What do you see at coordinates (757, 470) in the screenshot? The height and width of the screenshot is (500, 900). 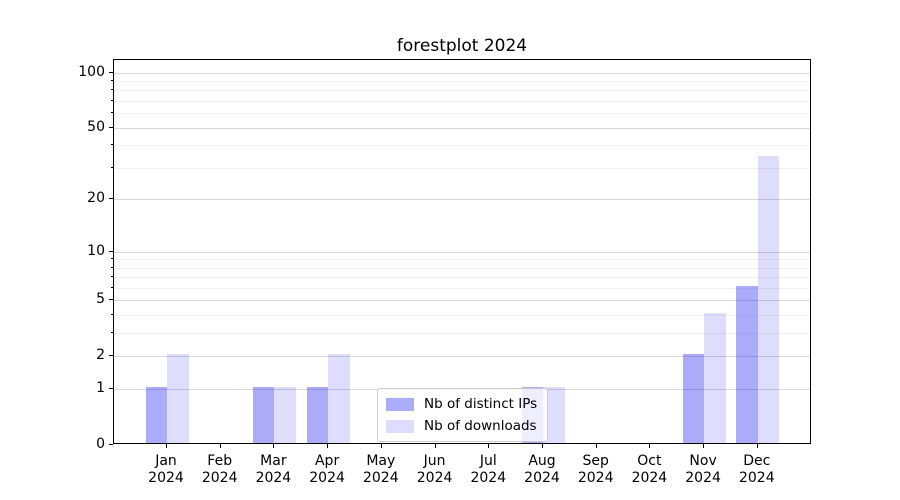 I see `xtick-label-dec: Dec 2024` at bounding box center [757, 470].